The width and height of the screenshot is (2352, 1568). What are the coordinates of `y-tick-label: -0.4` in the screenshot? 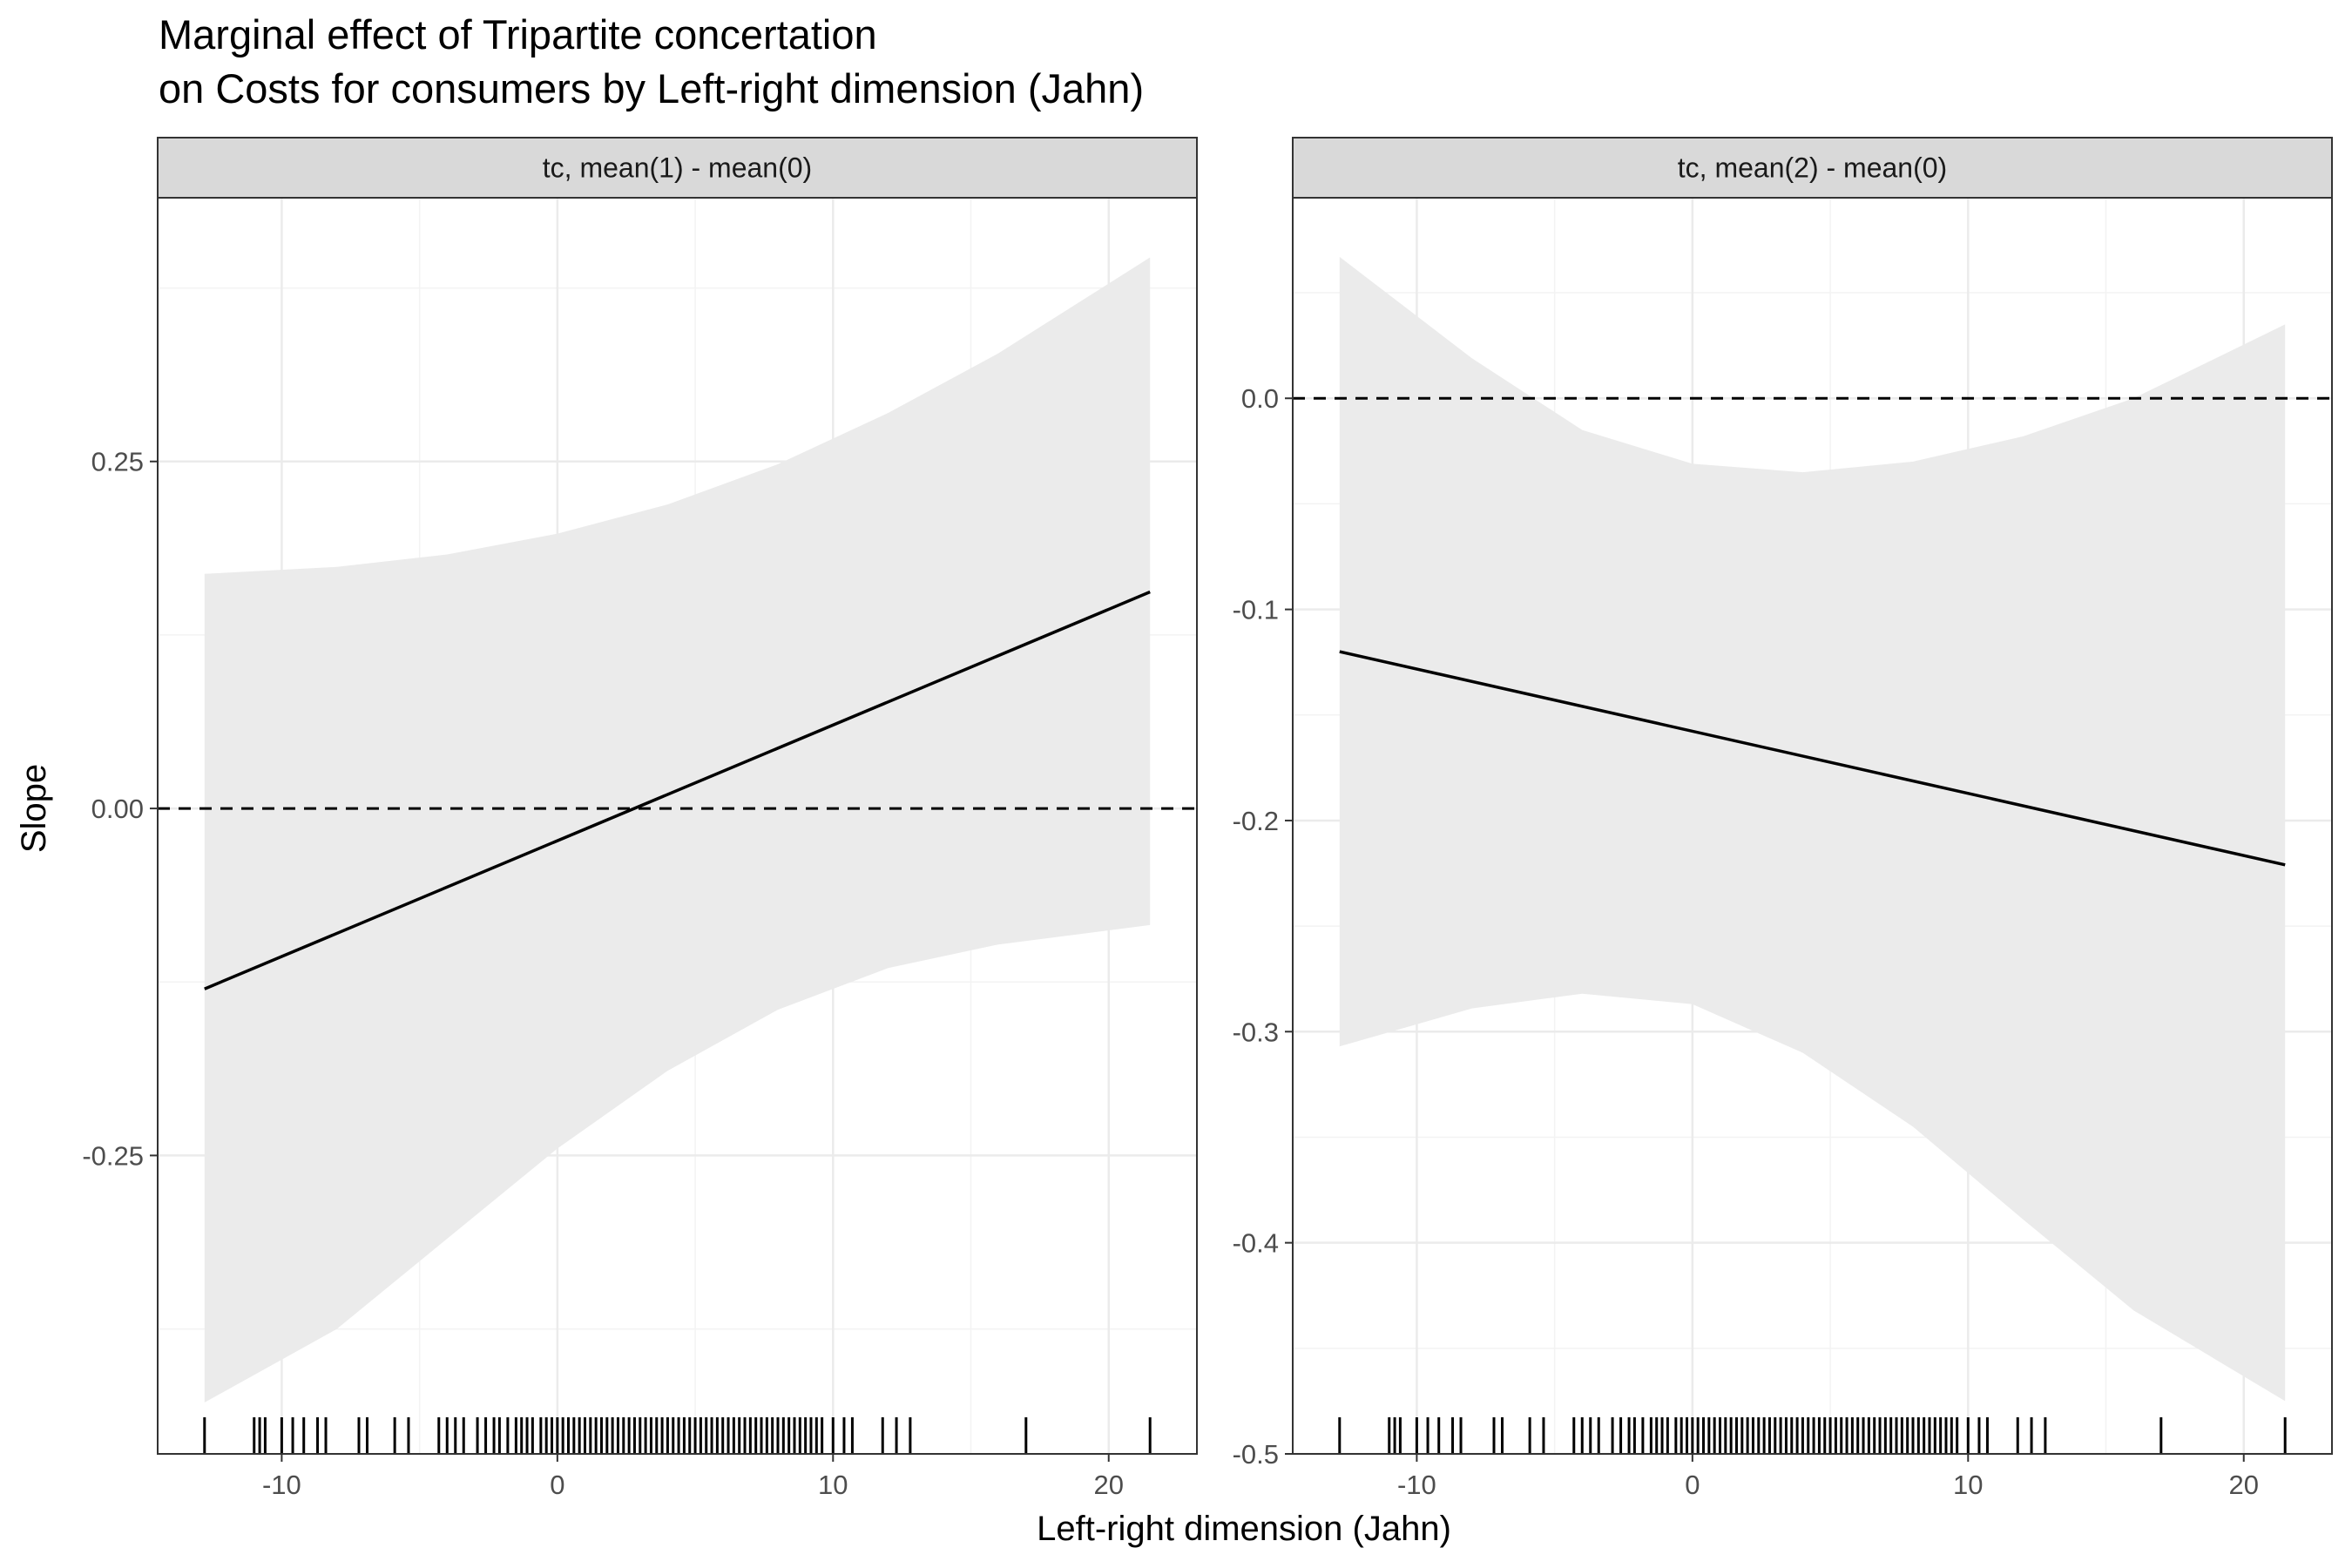 It's located at (1256, 1243).